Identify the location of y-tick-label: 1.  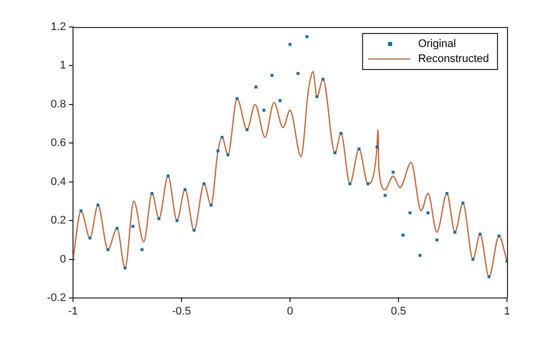
(63, 66).